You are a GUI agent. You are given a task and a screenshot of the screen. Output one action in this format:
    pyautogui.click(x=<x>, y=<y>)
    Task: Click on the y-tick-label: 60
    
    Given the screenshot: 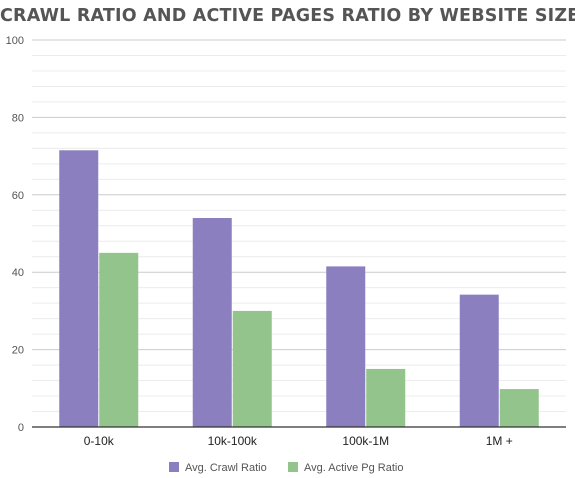 What is the action you would take?
    pyautogui.click(x=18, y=196)
    